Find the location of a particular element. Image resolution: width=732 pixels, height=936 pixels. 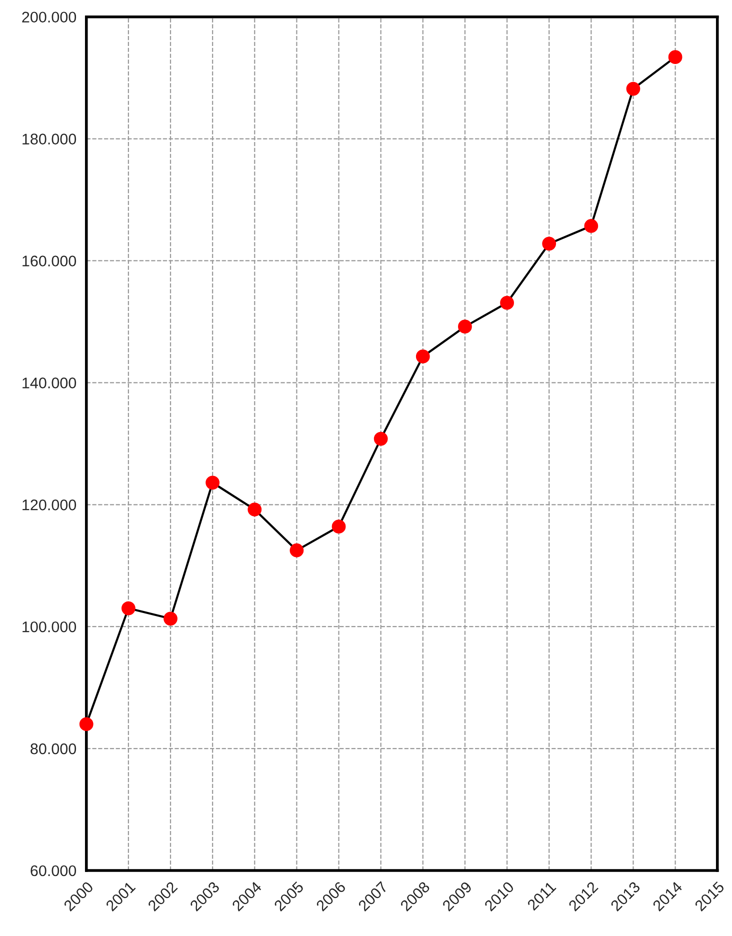

y-tick-label: 180.000 is located at coordinates (49, 139).